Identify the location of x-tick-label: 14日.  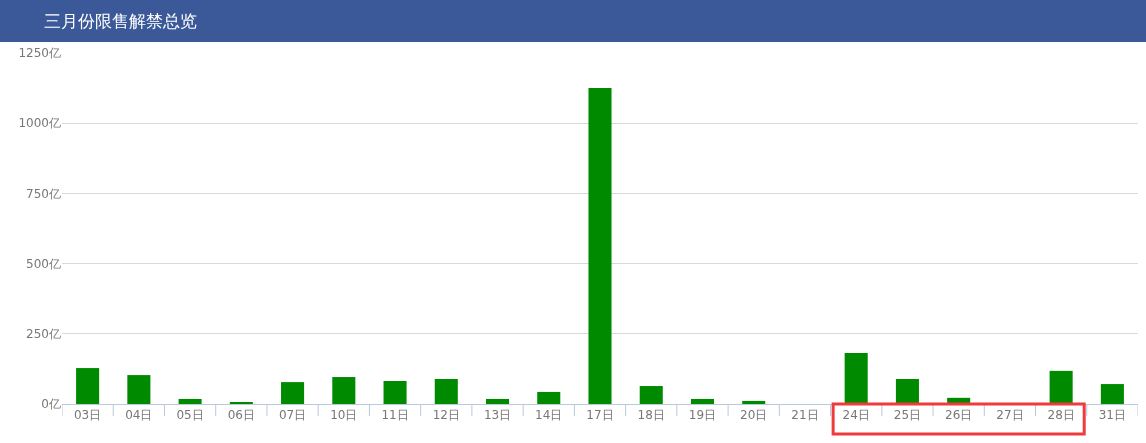
(549, 415).